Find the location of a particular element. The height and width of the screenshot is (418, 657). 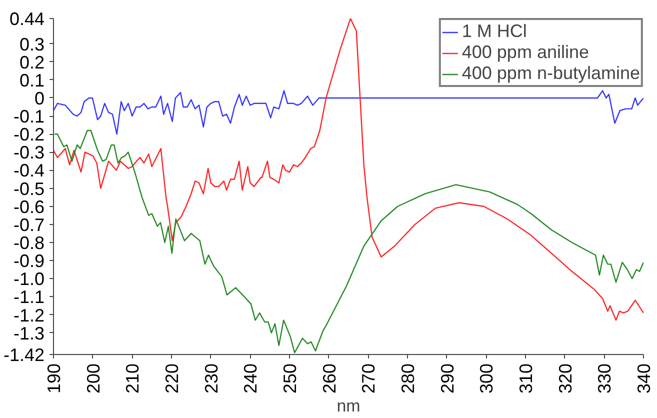

legend-label: 400 ppm aniline is located at coordinates (525, 52).